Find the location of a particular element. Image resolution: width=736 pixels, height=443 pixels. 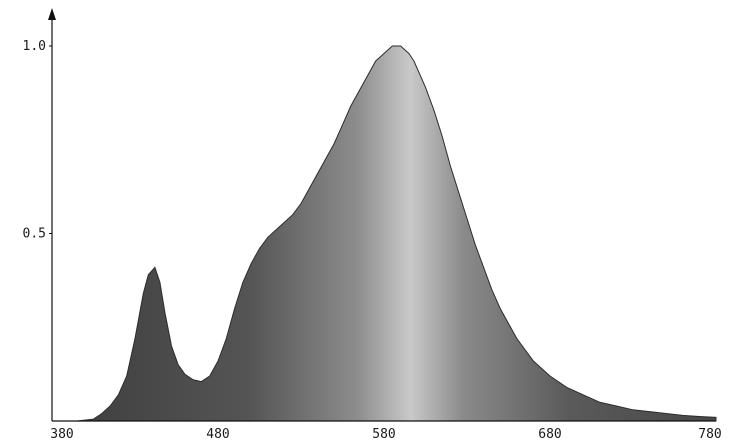

x-tick-label: 380 is located at coordinates (61, 434).